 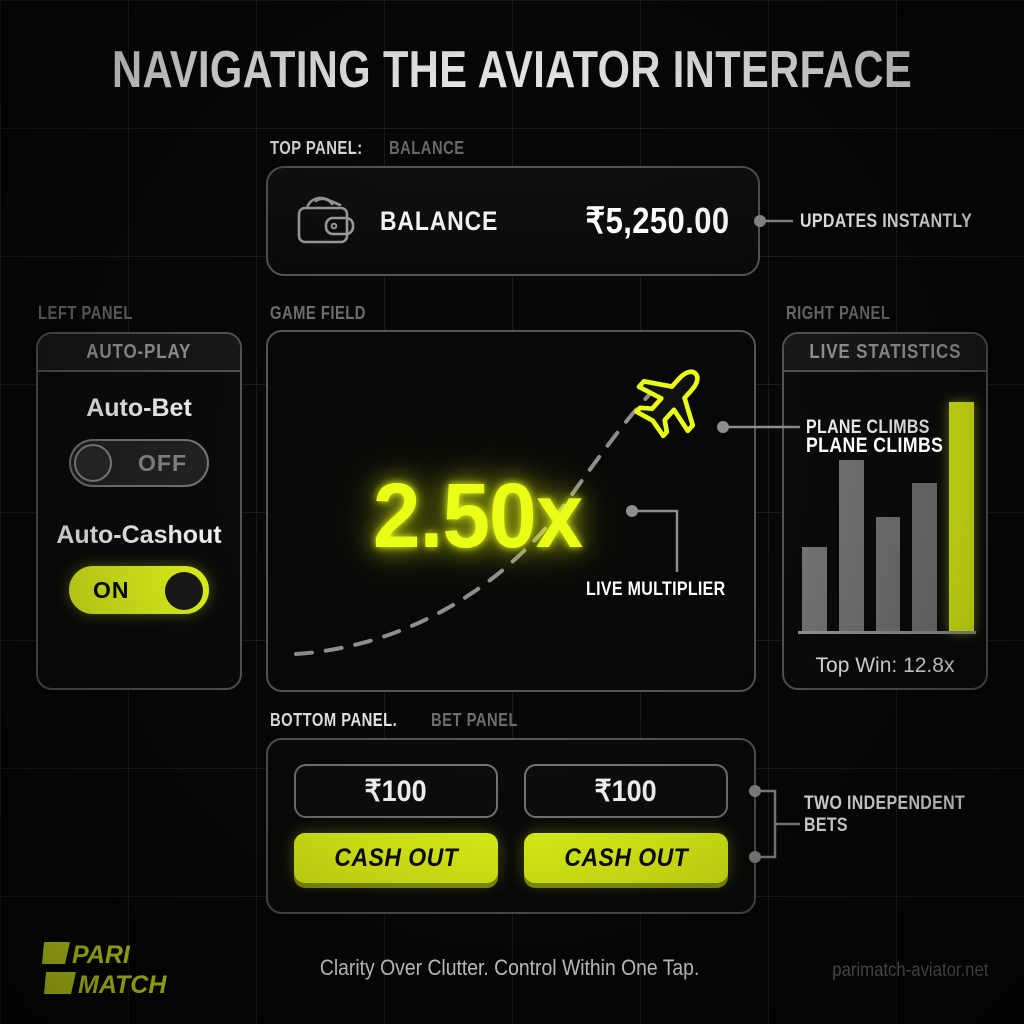 I want to click on game-field-section-label: GAME FIELD, so click(x=328, y=313).